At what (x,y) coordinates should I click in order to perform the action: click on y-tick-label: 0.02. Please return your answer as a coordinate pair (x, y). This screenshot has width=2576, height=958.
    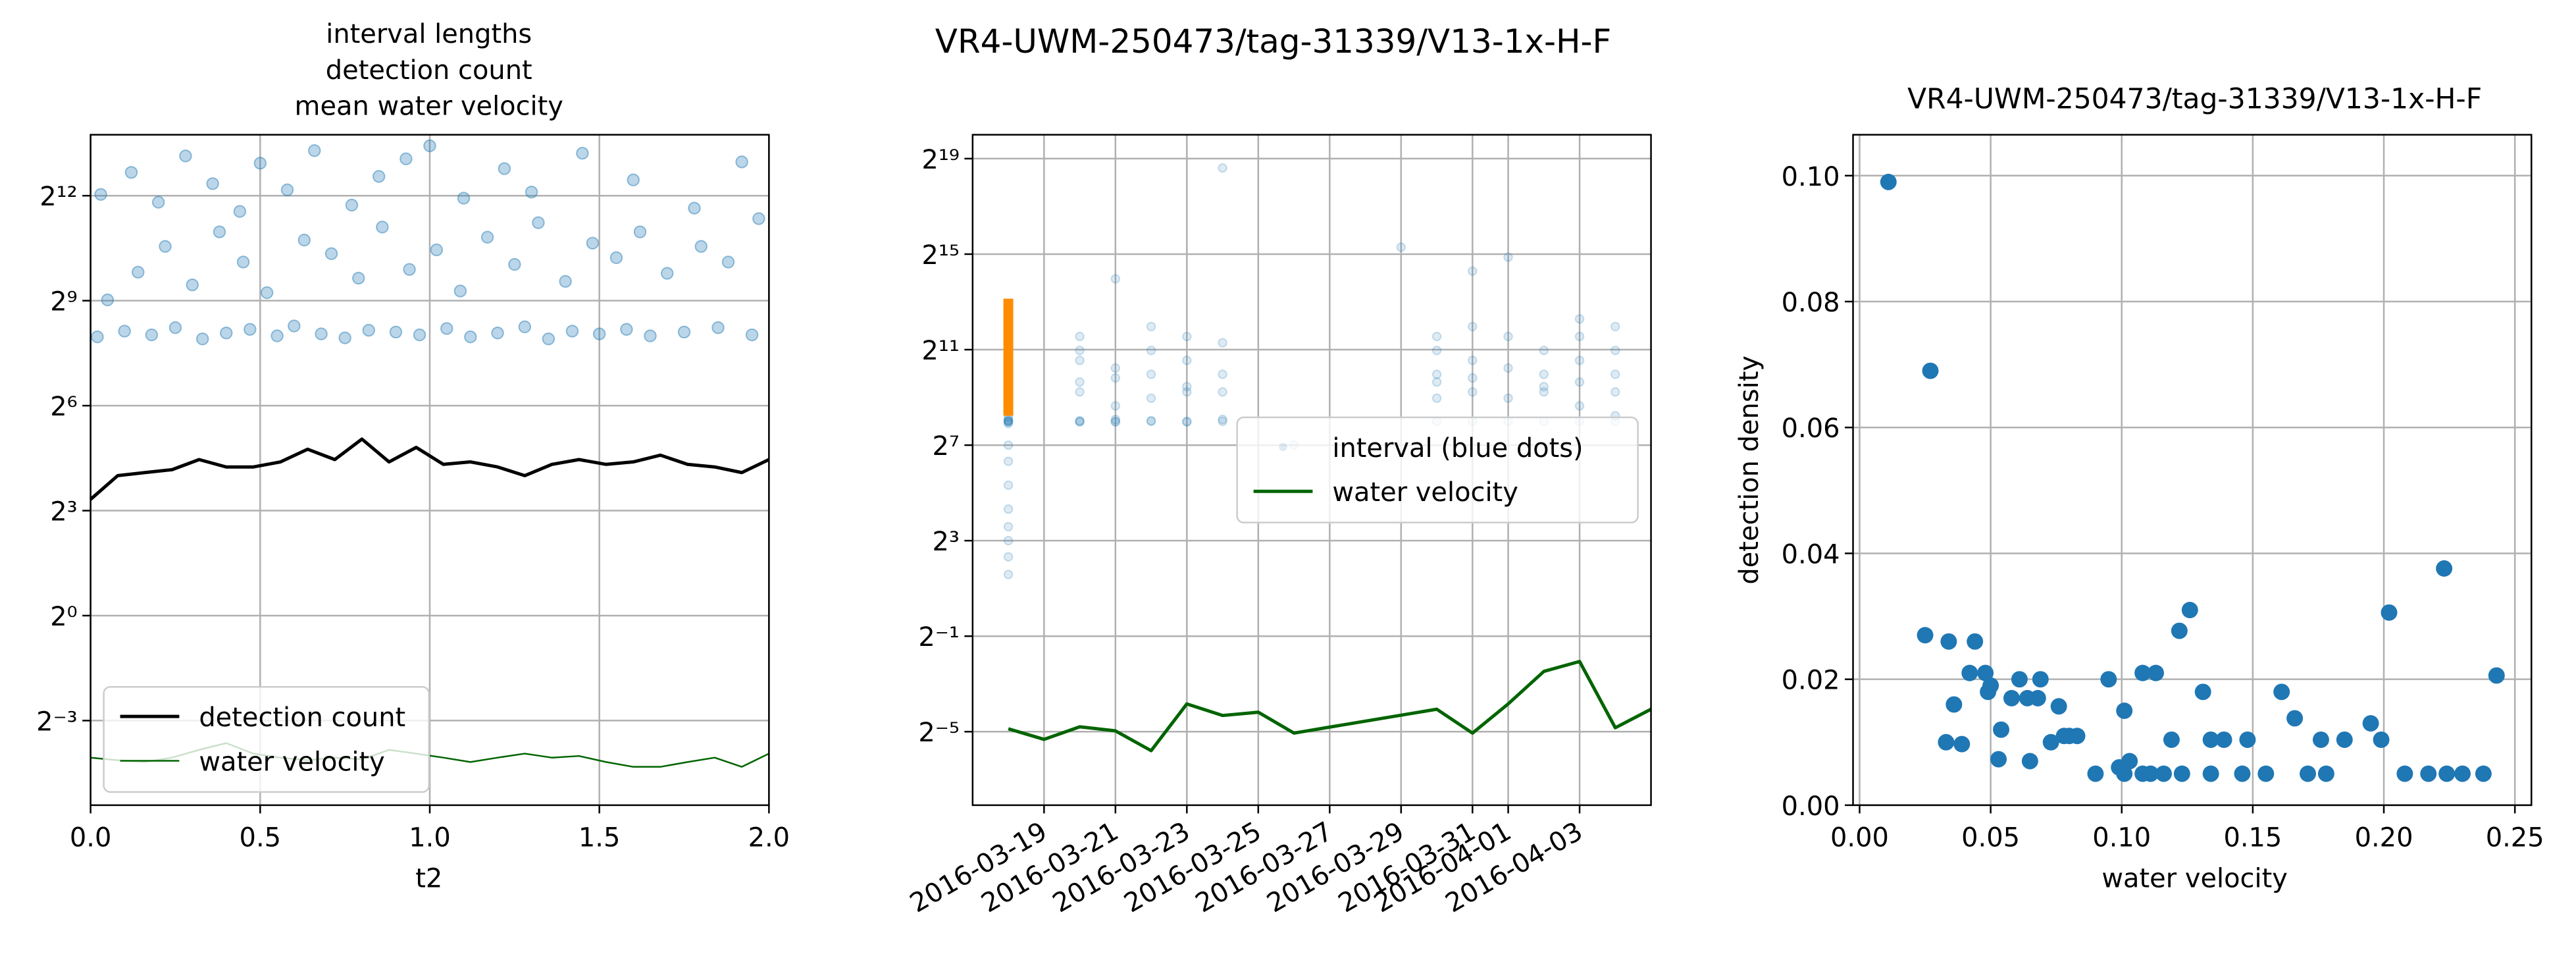
    Looking at the image, I should click on (1811, 681).